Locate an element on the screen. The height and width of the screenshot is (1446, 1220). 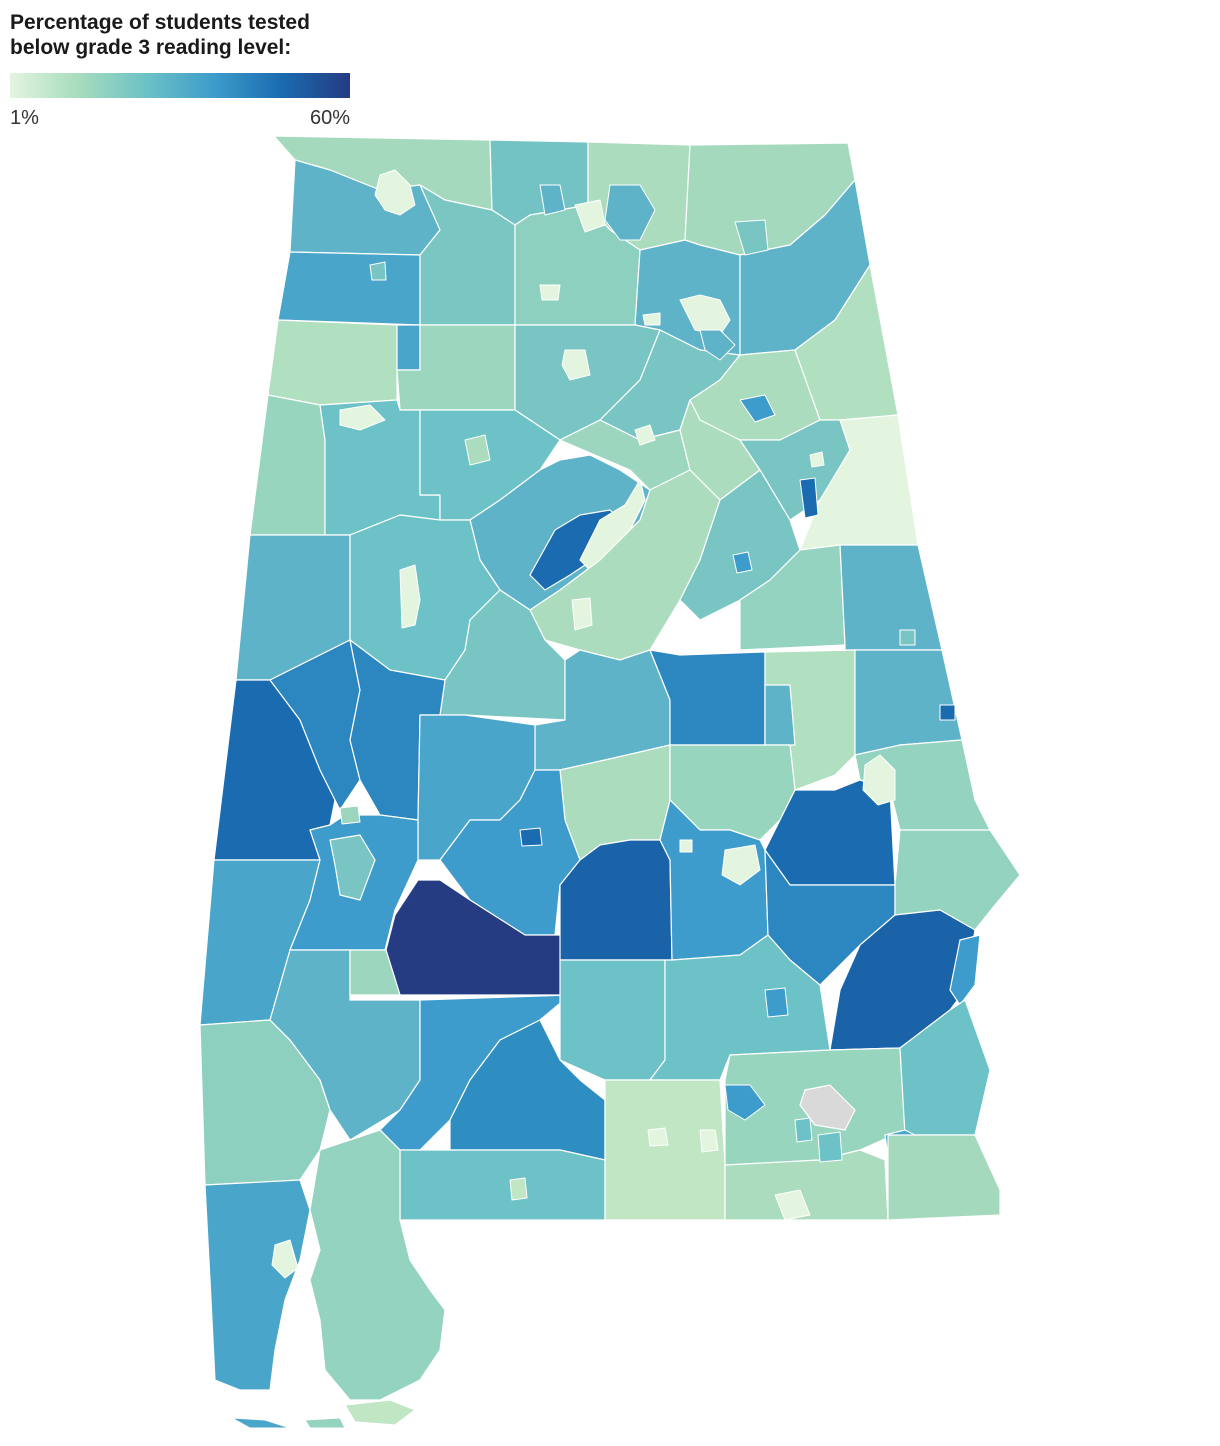
legend-gradient-bar is located at coordinates (180, 85).